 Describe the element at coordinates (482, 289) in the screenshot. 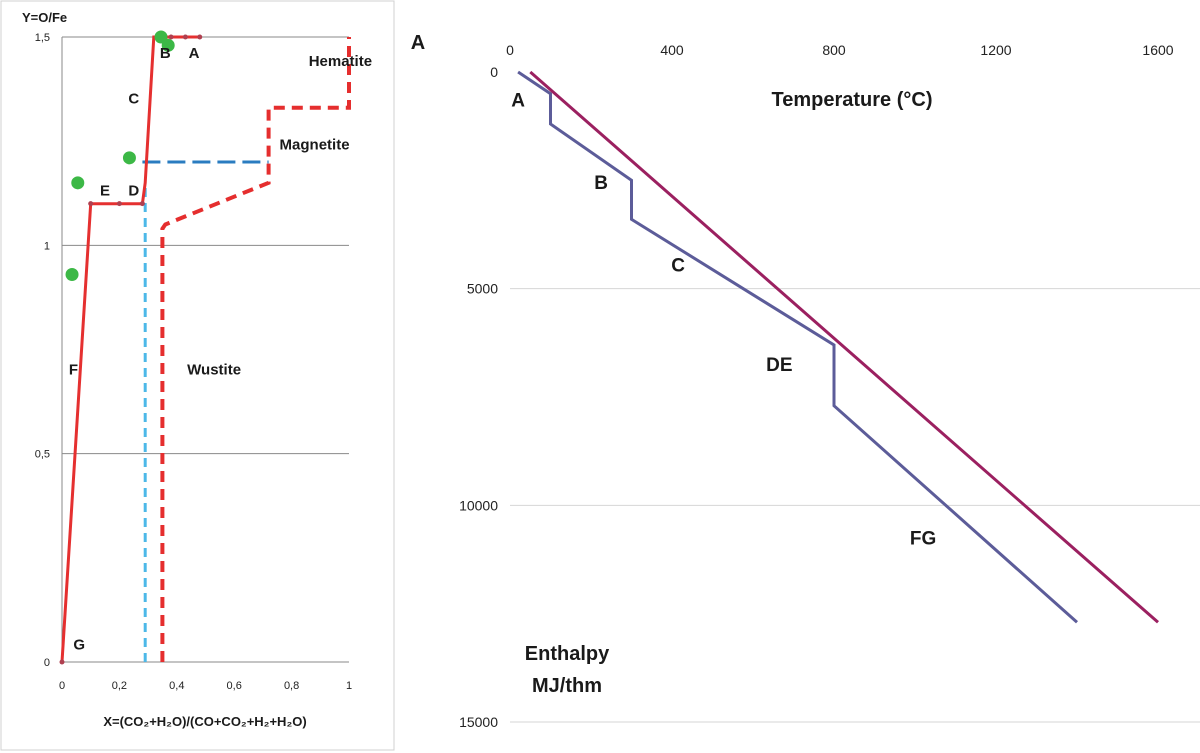

I see `right-y-tick-label: 5000` at that location.